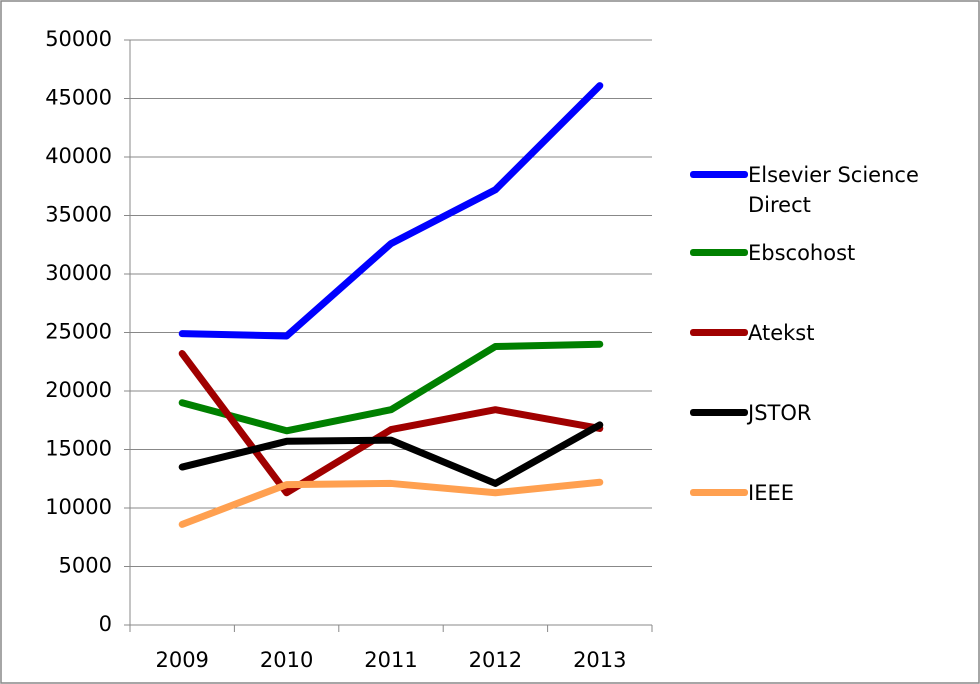 Image resolution: width=980 pixels, height=684 pixels. I want to click on legend-label: Atekst, so click(781, 333).